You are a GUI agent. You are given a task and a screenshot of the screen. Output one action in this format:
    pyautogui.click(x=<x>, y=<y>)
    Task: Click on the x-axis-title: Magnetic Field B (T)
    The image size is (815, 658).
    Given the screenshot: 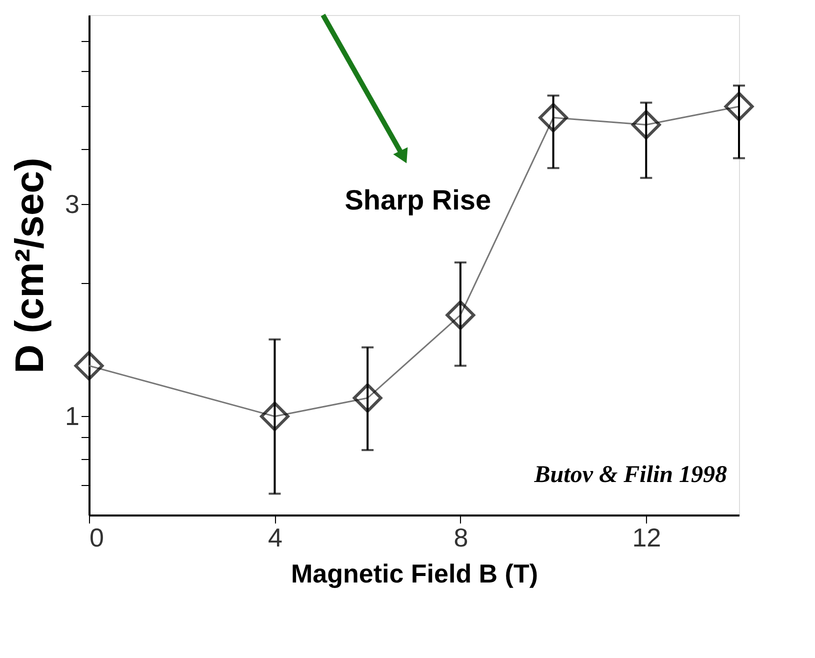 What is the action you would take?
    pyautogui.click(x=414, y=573)
    